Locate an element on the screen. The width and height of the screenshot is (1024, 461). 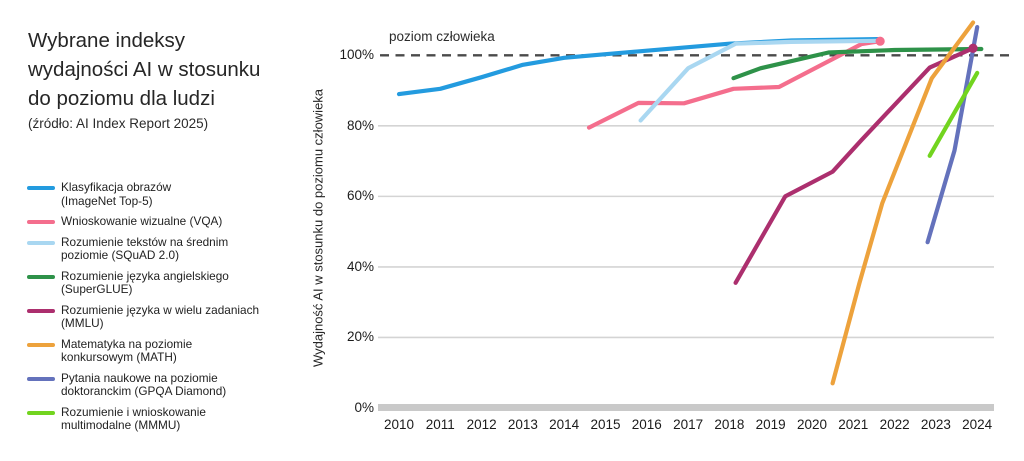
series-line-math is located at coordinates (903, 203).